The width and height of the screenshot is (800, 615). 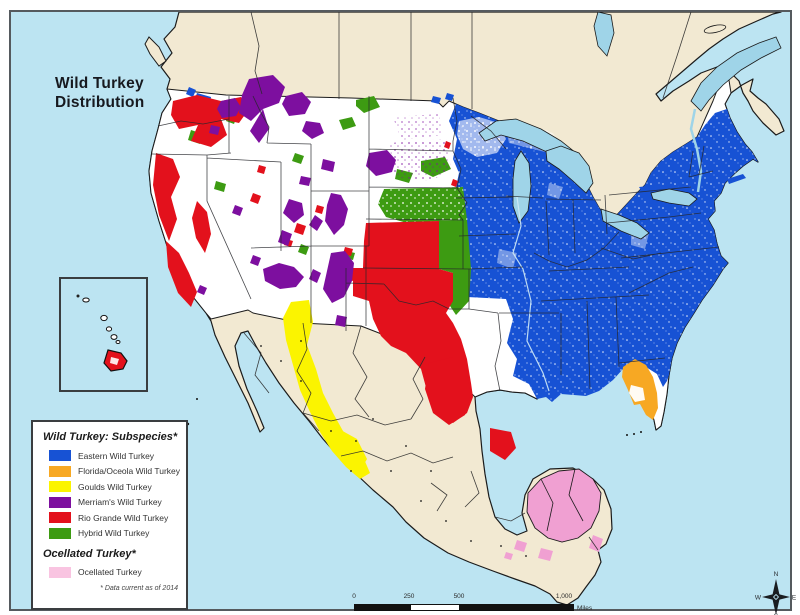 What do you see at coordinates (110, 572) in the screenshot?
I see `legend-item-label: Ocellated Turkey` at bounding box center [110, 572].